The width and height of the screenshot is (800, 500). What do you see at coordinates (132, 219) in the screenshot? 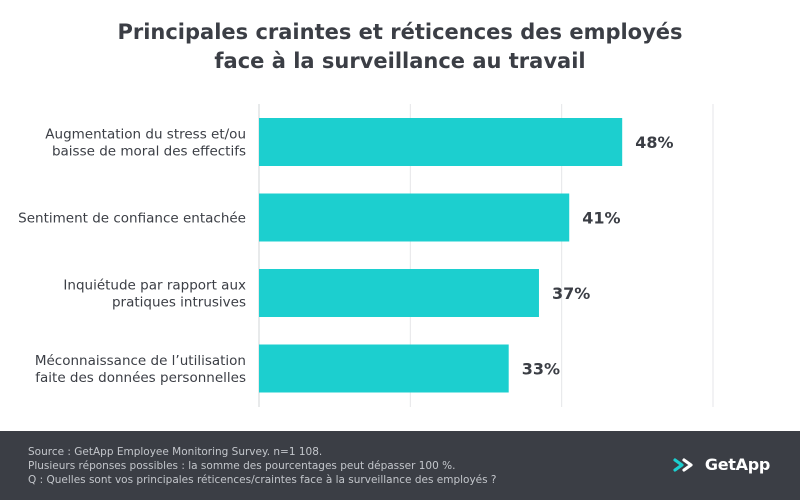
I see `category-label: Sentiment de confiance entachée` at bounding box center [132, 219].